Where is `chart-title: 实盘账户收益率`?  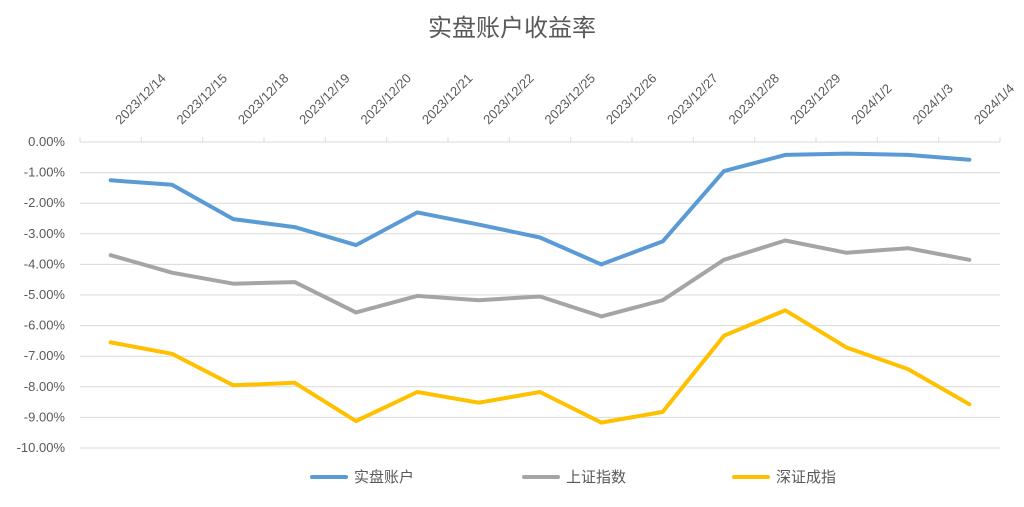
chart-title: 实盘账户收益率 is located at coordinates (512, 28).